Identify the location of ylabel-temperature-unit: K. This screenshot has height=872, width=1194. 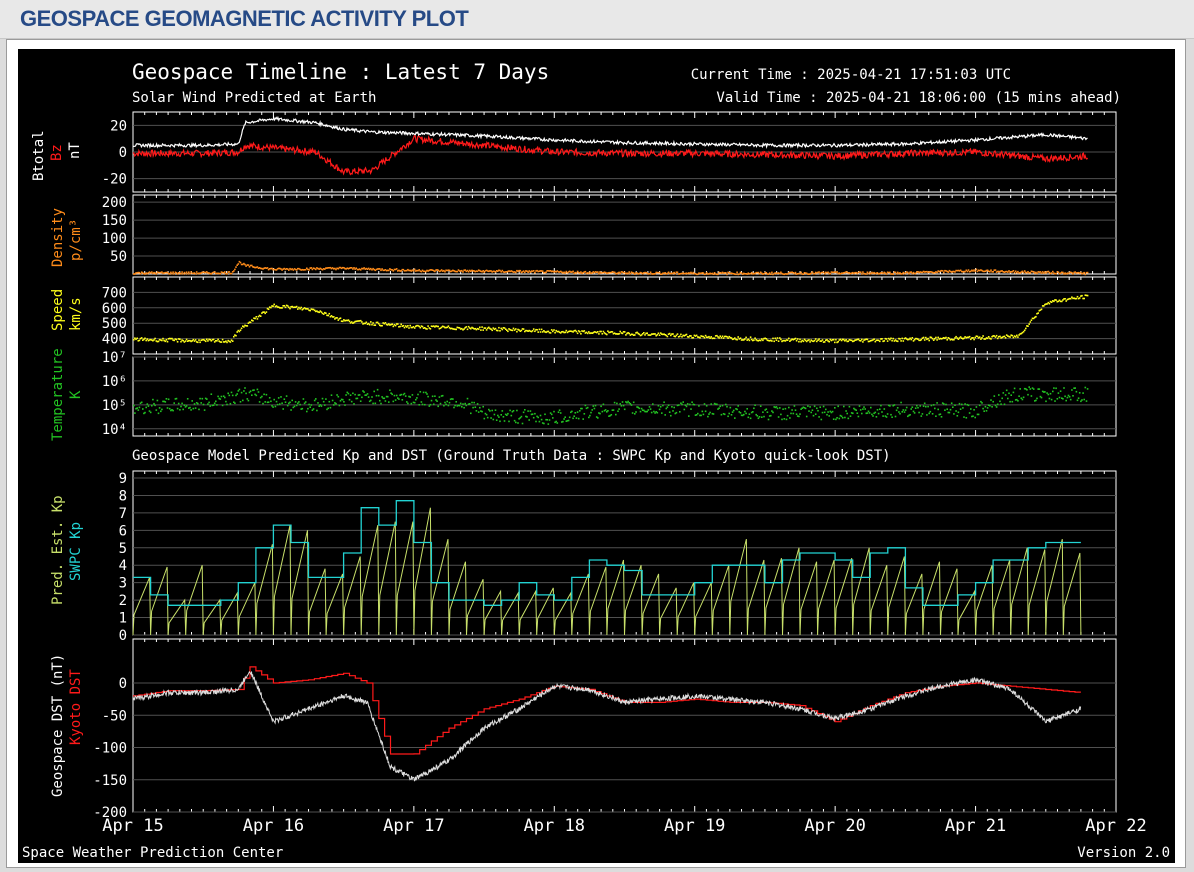
(76, 394).